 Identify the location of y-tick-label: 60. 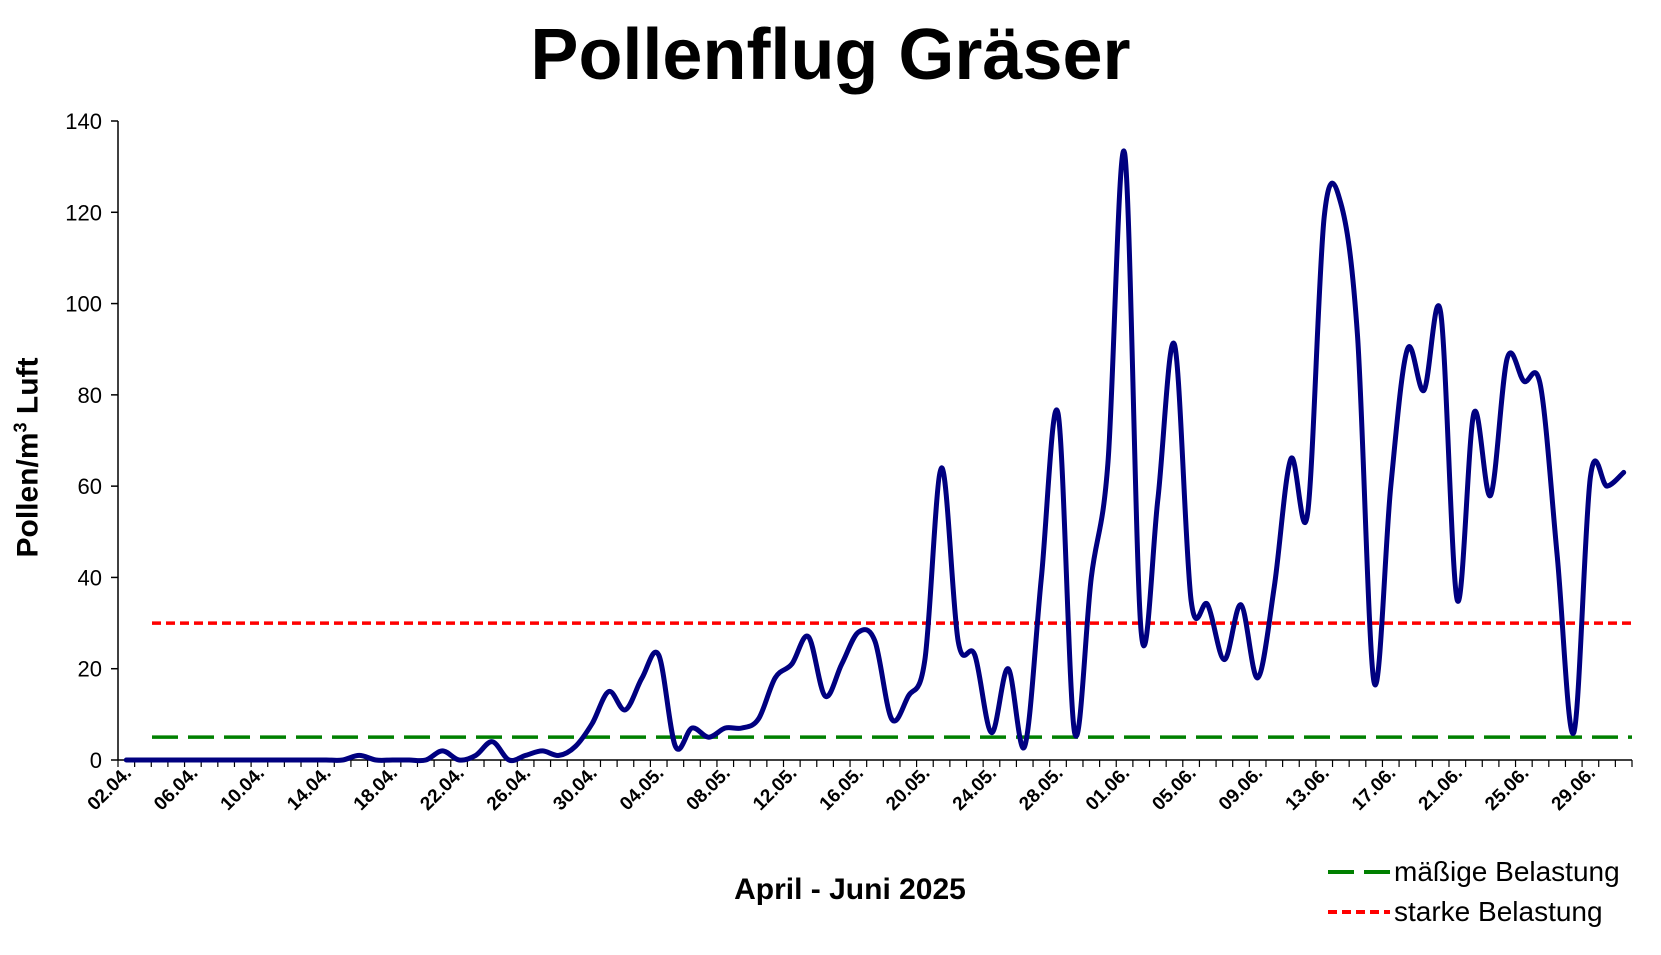
(90, 486).